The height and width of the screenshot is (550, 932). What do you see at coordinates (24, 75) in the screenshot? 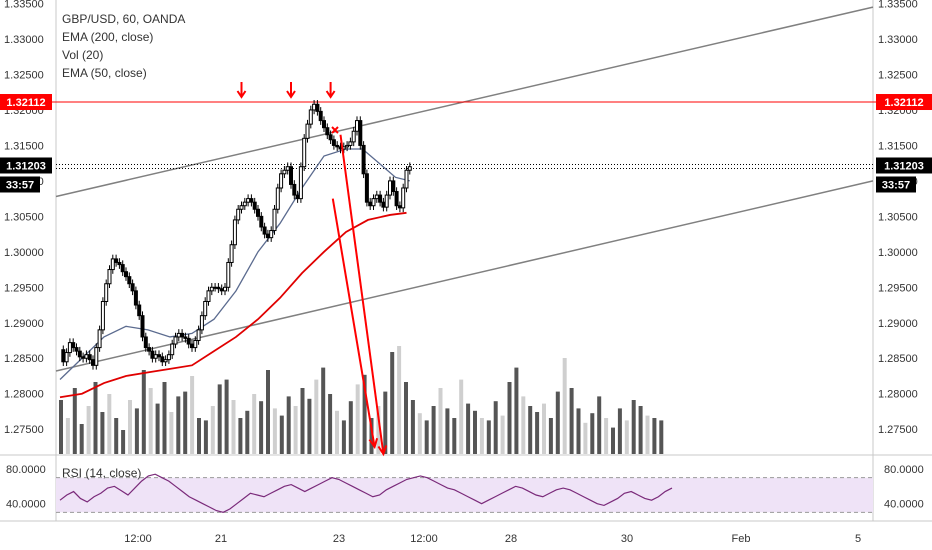
I see `y-tick-label-left: 1.32500` at bounding box center [24, 75].